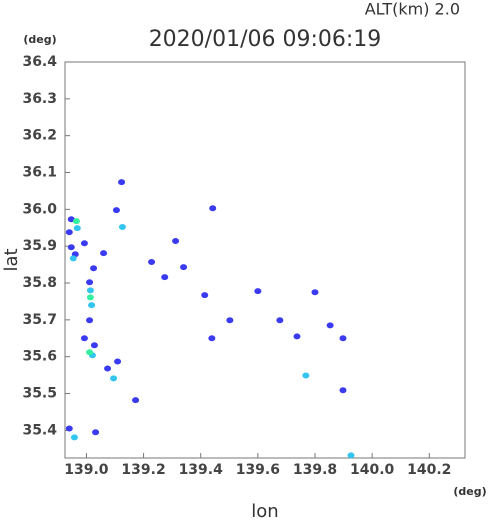  I want to click on x-axis-label: lon, so click(264, 511).